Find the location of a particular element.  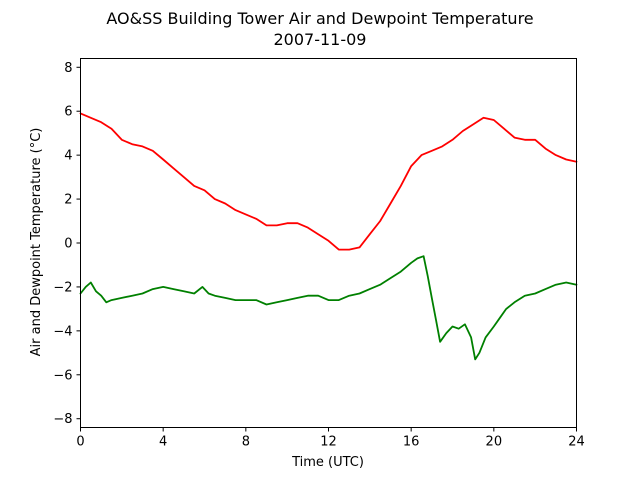

y-tick-label: −4 is located at coordinates (62, 331).